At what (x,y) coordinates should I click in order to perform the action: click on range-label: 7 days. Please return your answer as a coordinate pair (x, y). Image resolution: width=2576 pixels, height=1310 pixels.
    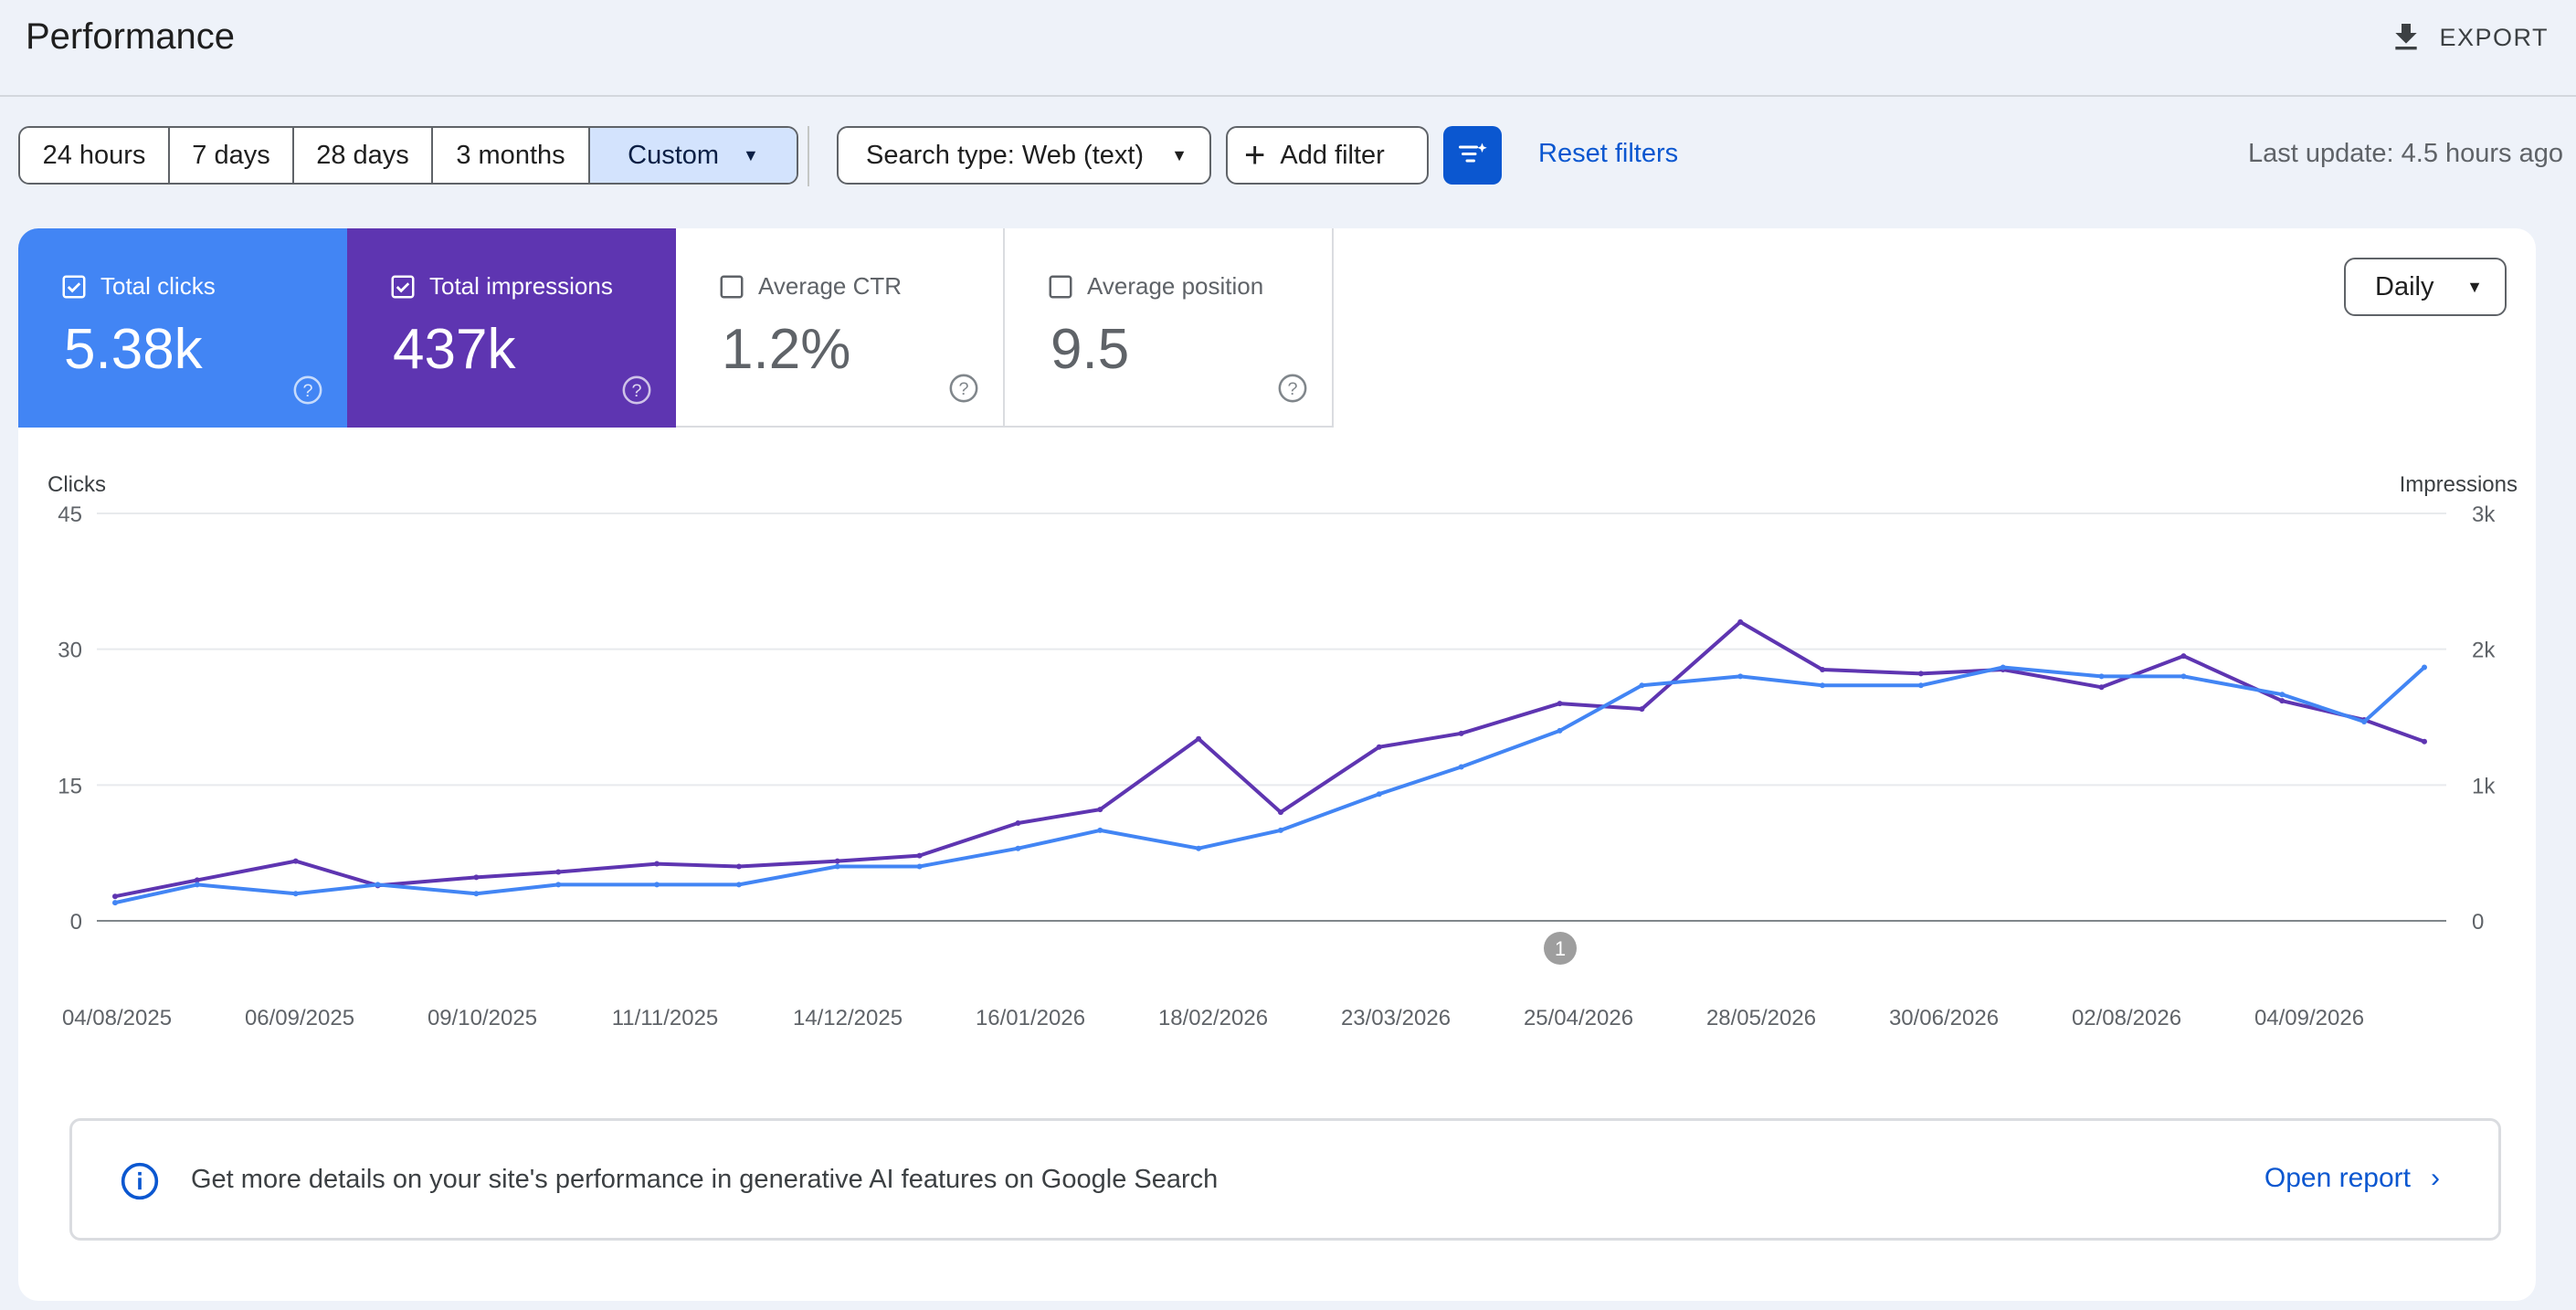
    Looking at the image, I should click on (231, 155).